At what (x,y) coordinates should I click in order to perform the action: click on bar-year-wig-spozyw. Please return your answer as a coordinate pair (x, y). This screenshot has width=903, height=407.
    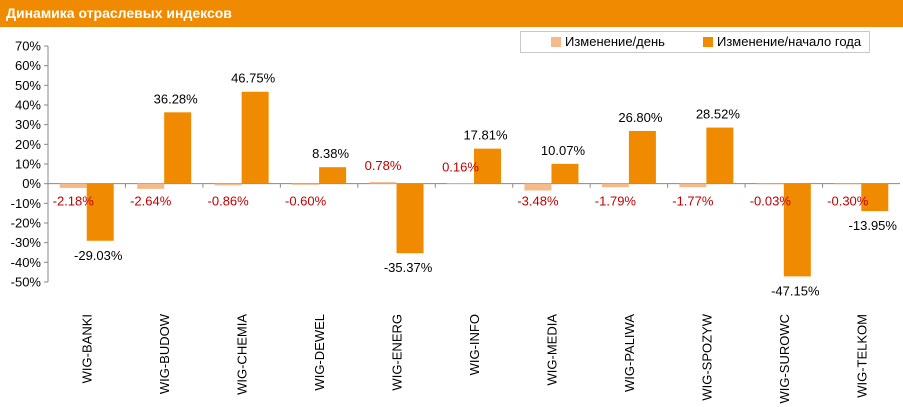
    Looking at the image, I should click on (720, 155).